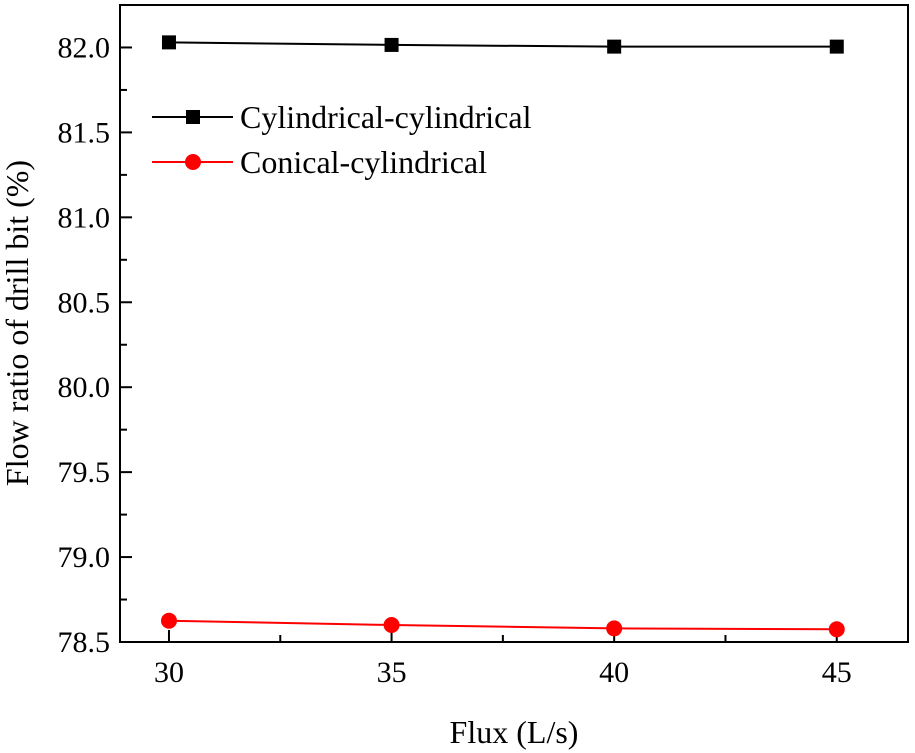 Image resolution: width=915 pixels, height=753 pixels. Describe the element at coordinates (84, 132) in the screenshot. I see `y-tick-label: 81.5` at that location.